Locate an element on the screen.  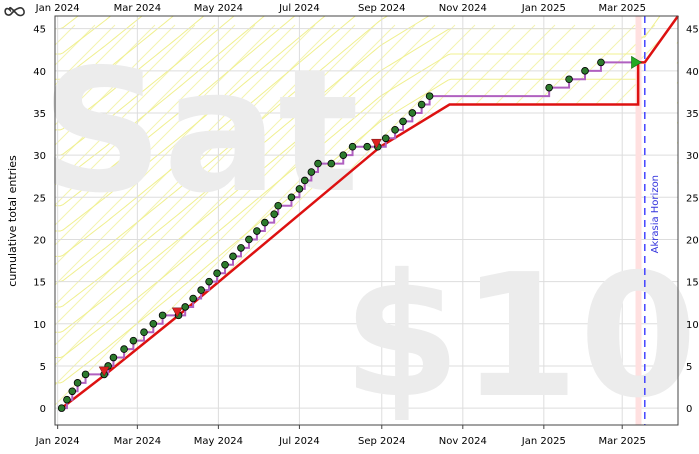
akrasia-horizon-label: Akrasia Horizon is located at coordinates (655, 214).